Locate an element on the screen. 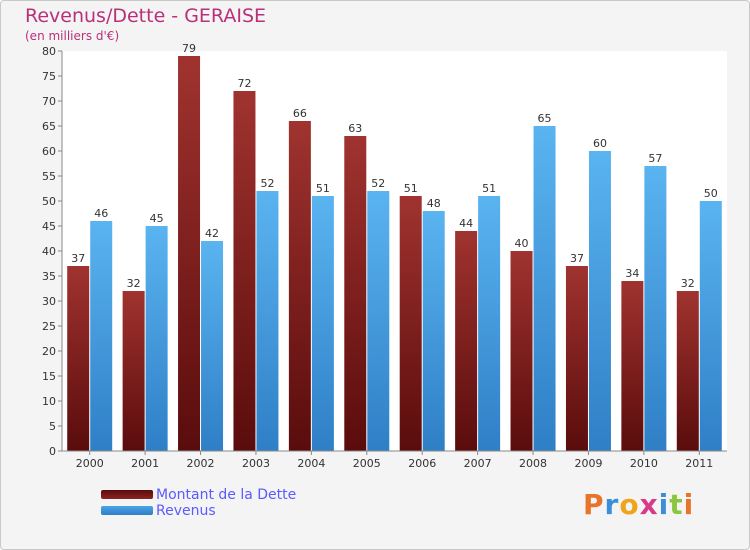  data-label-debt: 34 is located at coordinates (632, 273).